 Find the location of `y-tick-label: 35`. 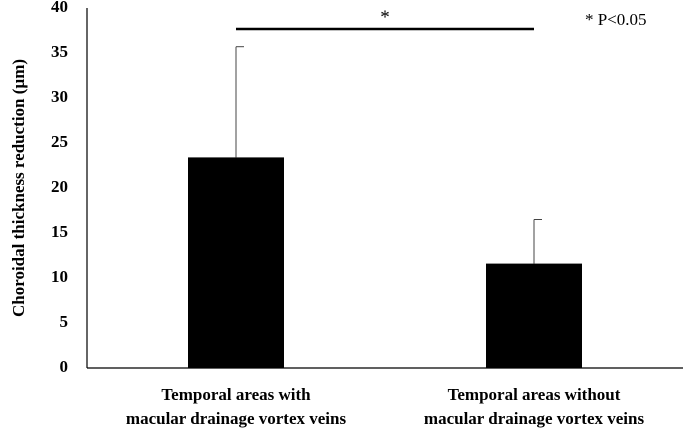

y-tick-label: 35 is located at coordinates (59, 51).